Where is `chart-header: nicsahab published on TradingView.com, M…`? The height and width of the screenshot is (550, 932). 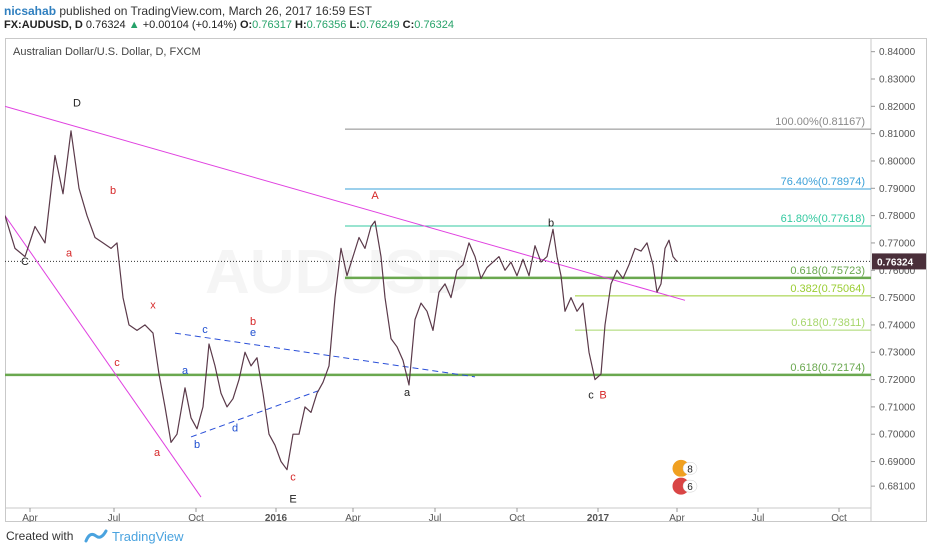
chart-header: nicsahab published on TradingView.com, M… is located at coordinates (466, 18).